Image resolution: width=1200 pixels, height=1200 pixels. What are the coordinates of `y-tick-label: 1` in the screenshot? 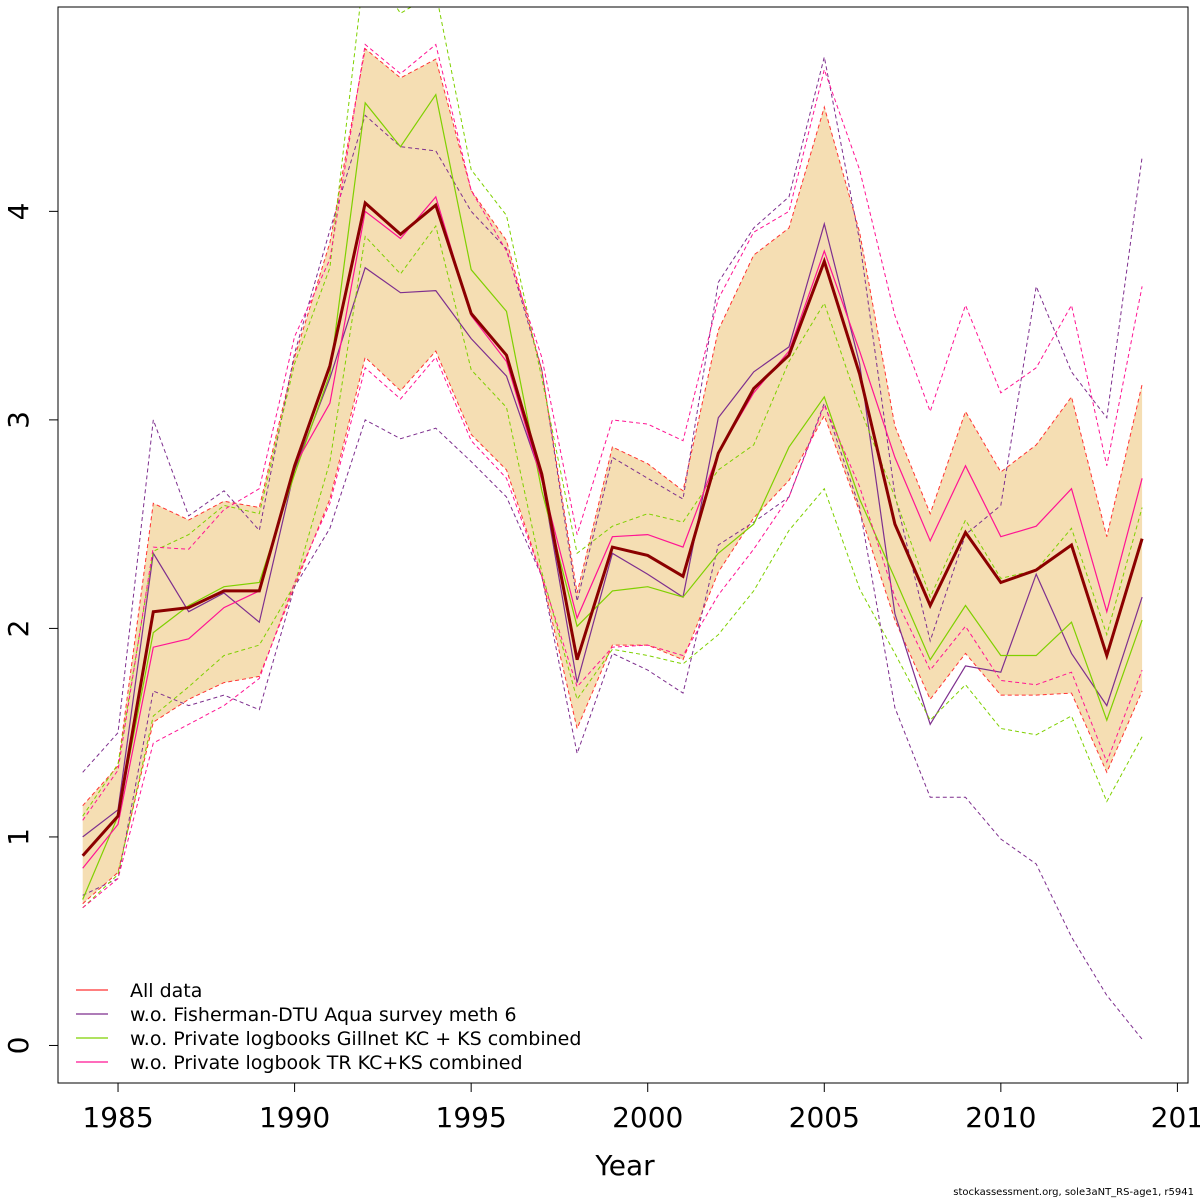 It's located at (18, 837).